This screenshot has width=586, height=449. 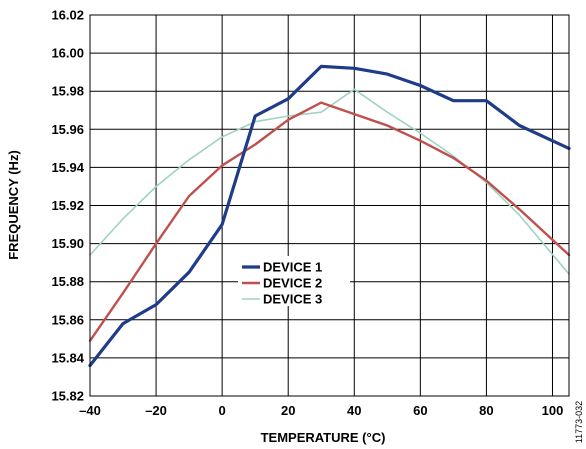 What do you see at coordinates (292, 299) in the screenshot?
I see `legend-label: DEVICE 3` at bounding box center [292, 299].